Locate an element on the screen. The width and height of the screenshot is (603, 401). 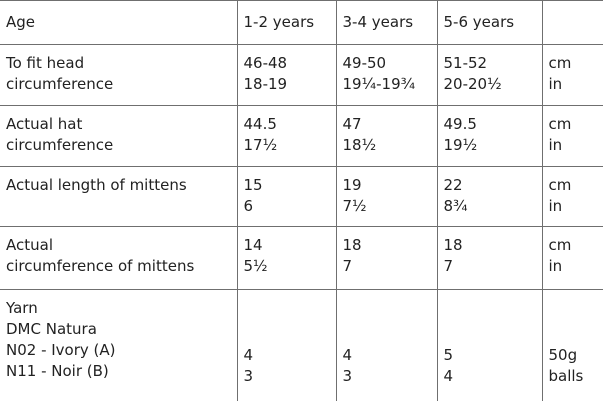
cell-line: 49.5 is located at coordinates (460, 124).